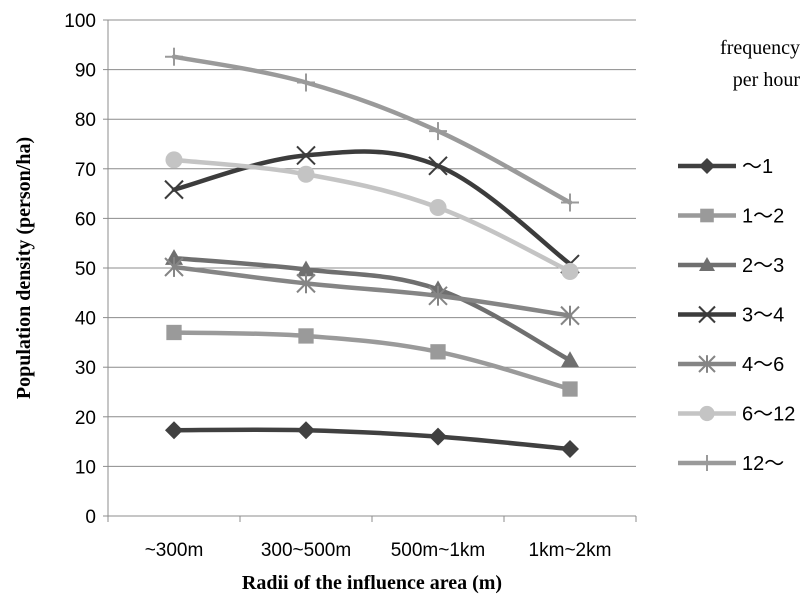 The image size is (808, 599). I want to click on y-tick-label: 90, so click(85, 71).